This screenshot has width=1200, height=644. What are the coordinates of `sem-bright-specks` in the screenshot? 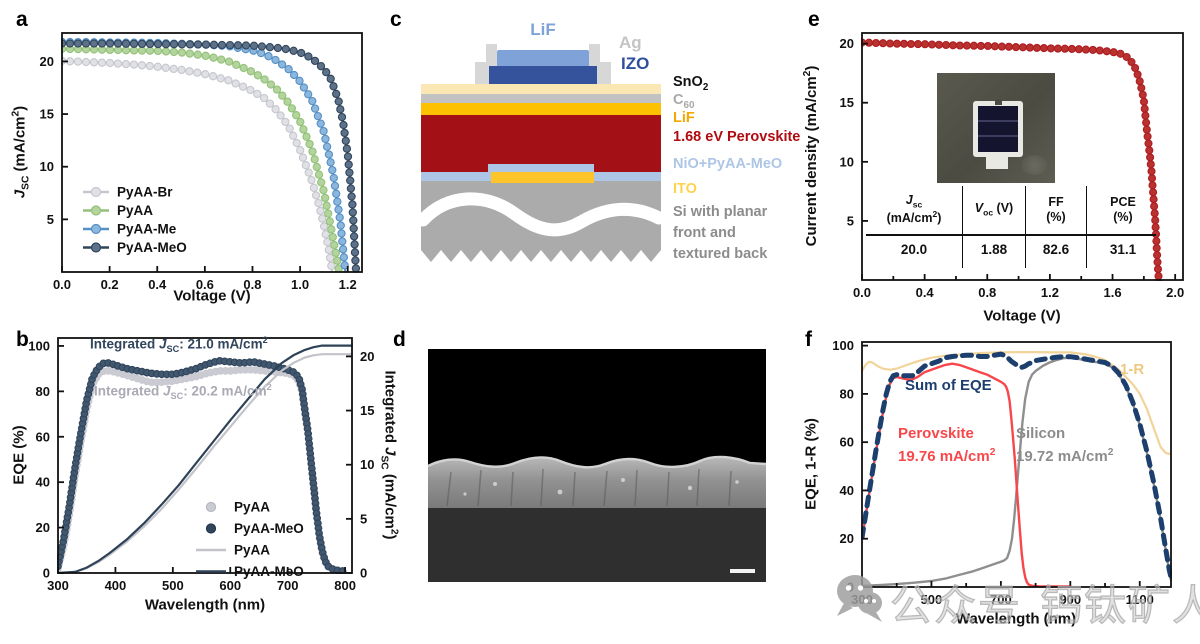 It's located at (601, 487).